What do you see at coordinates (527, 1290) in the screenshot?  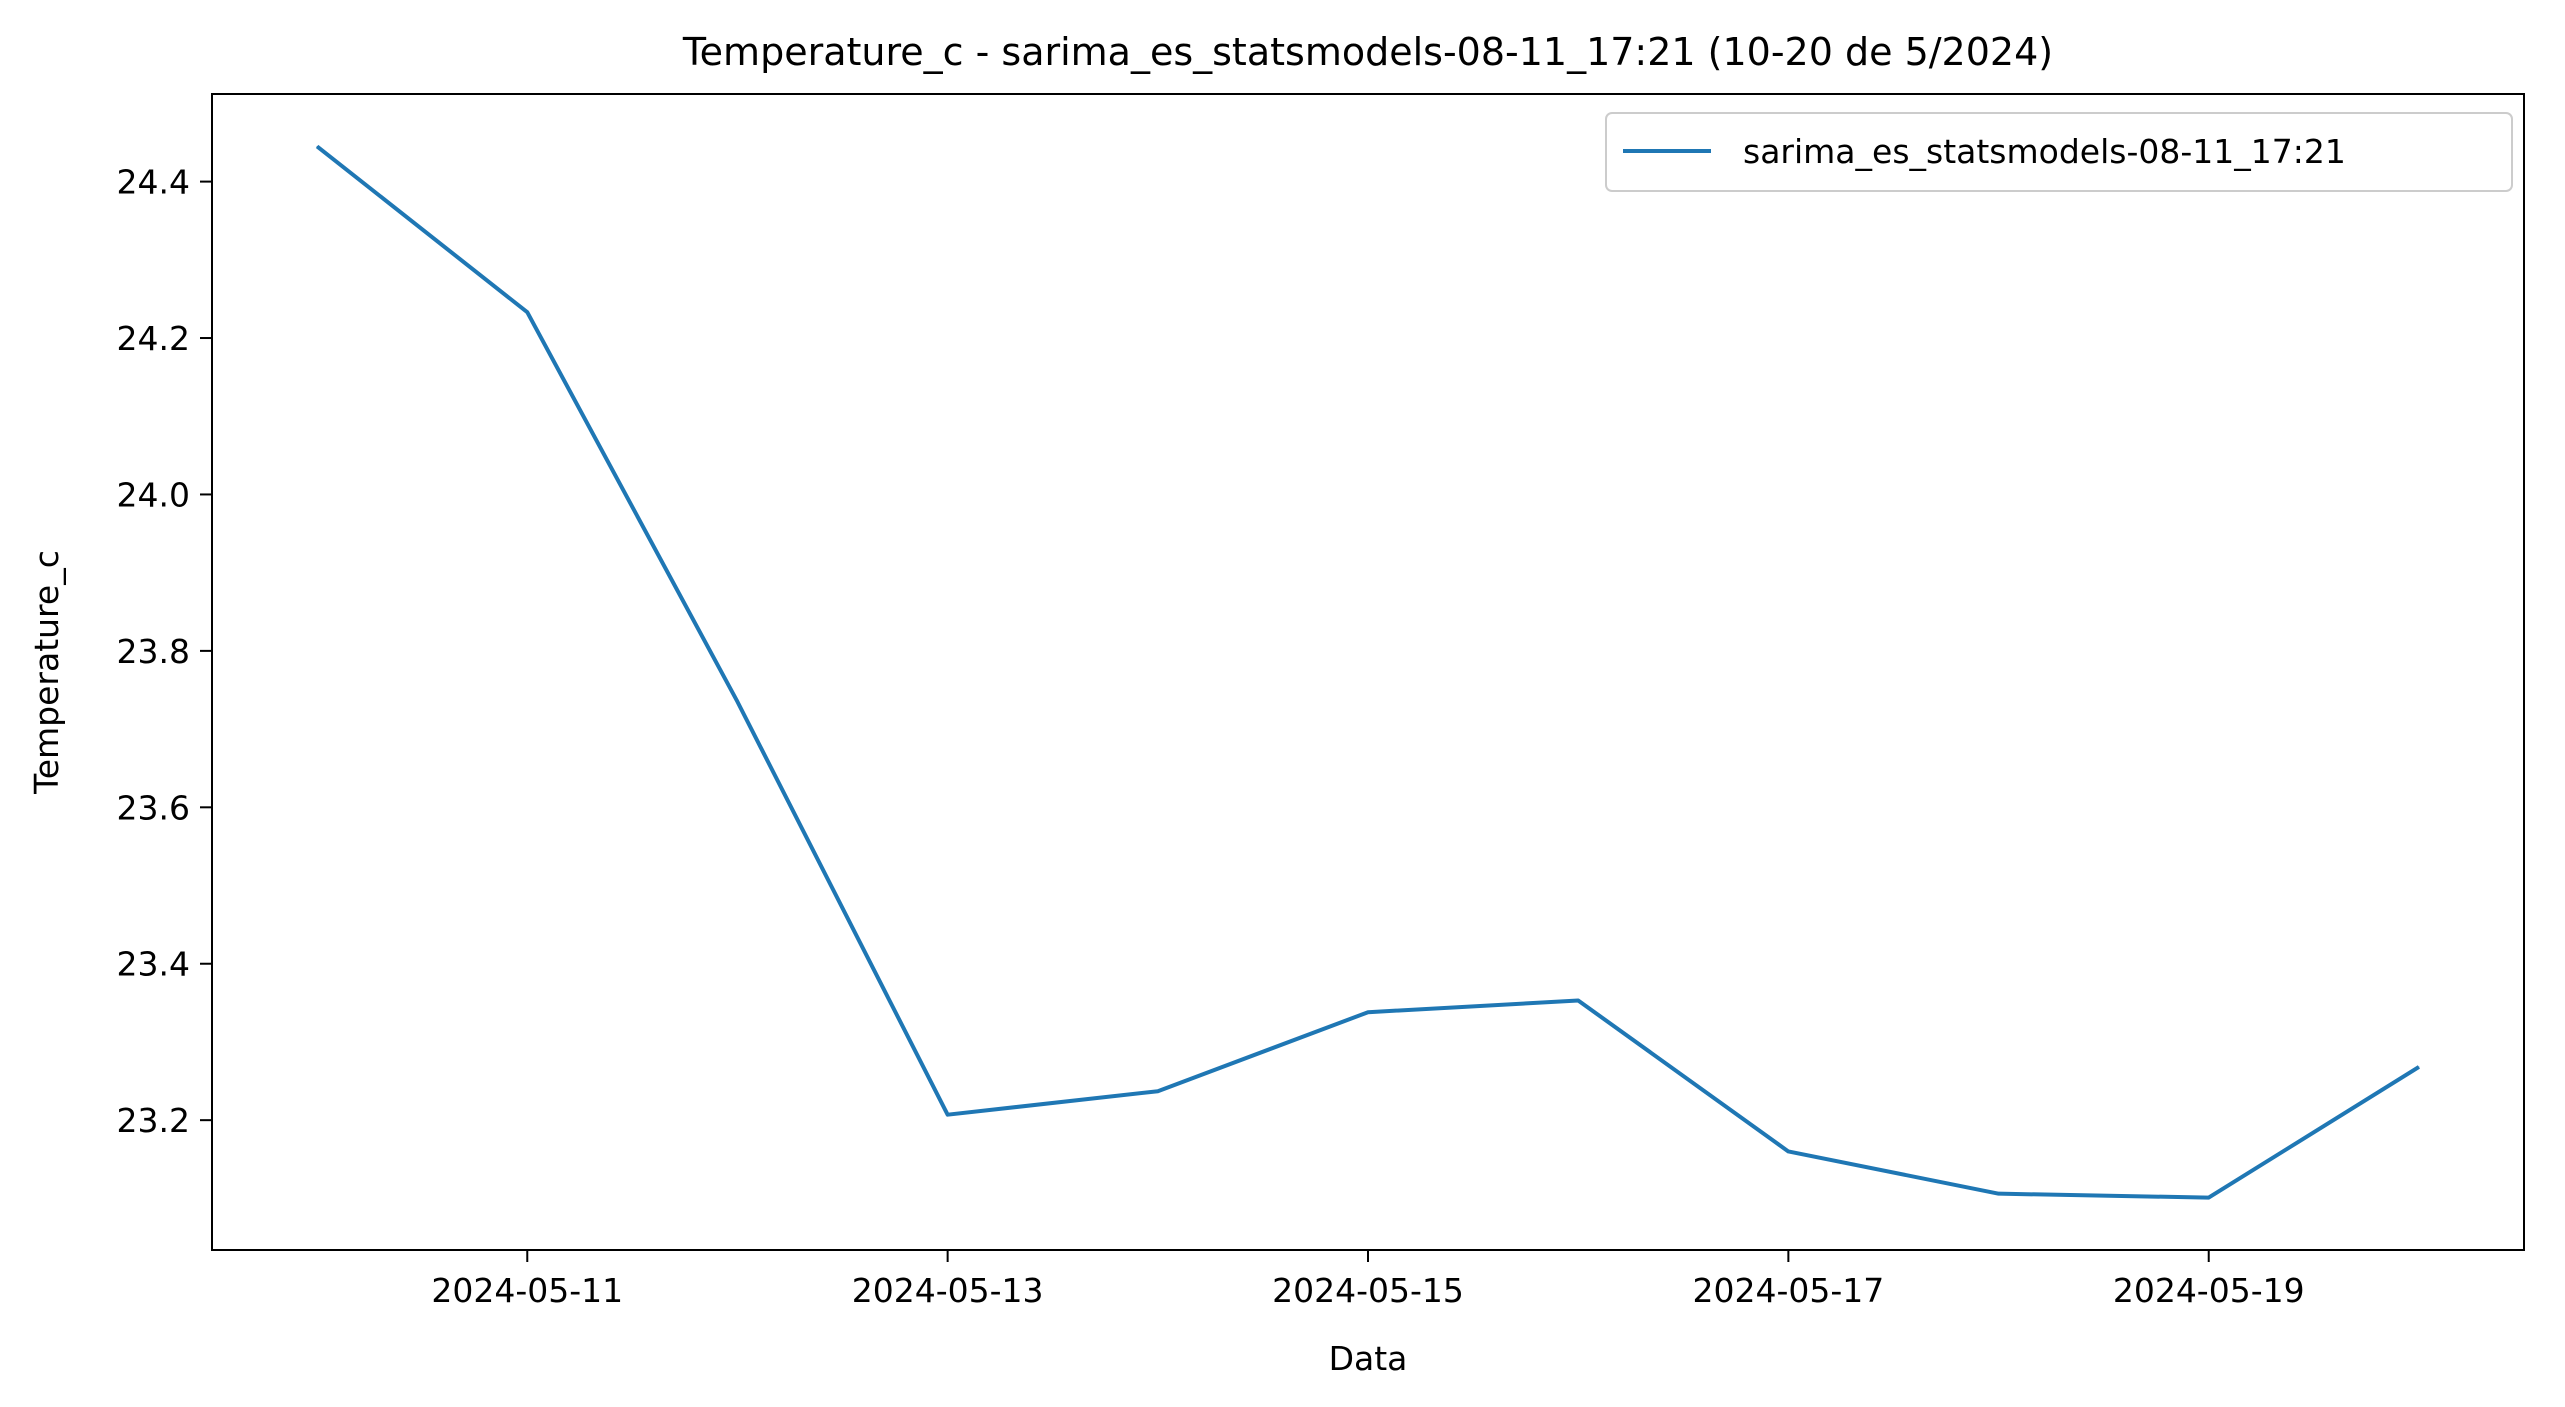 I see `x-tick-label: 2024-05-11` at bounding box center [527, 1290].